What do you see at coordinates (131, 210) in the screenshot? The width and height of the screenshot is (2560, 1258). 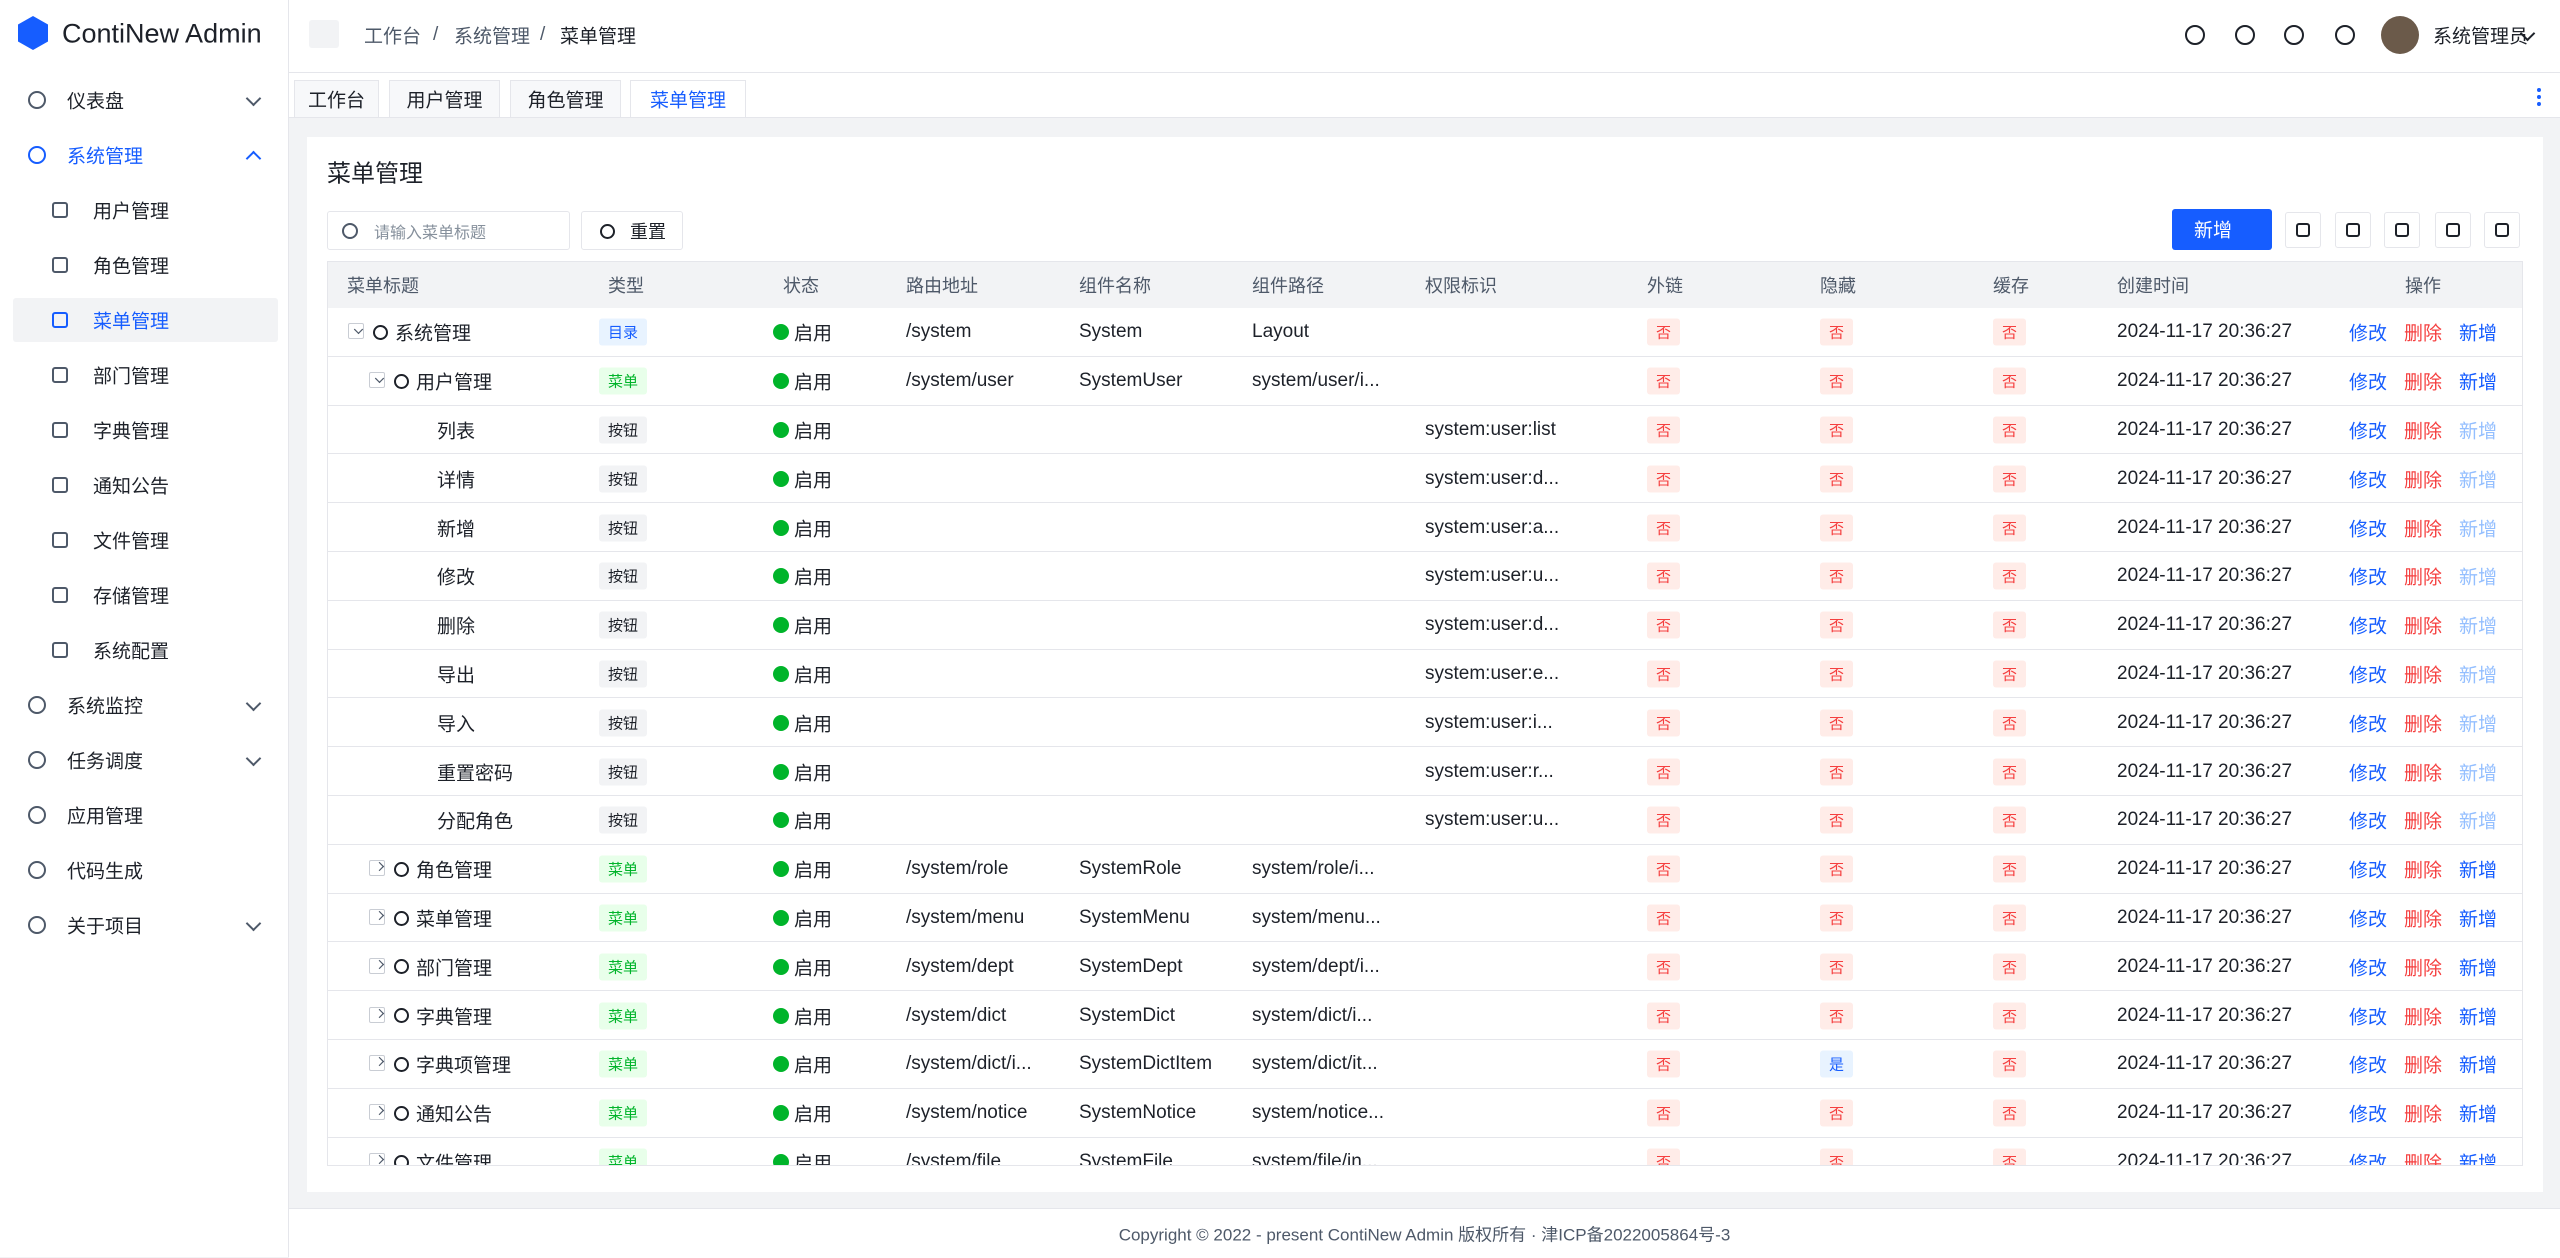 I see `submenu-item: 用户管理` at bounding box center [131, 210].